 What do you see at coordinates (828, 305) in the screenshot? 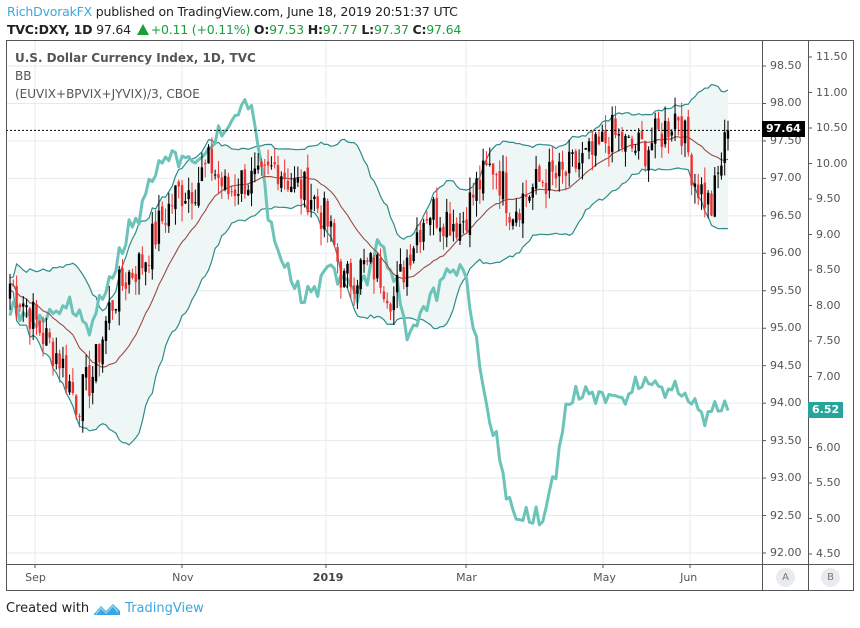
I see `axis-b-tick-label: 8.00` at bounding box center [828, 305].